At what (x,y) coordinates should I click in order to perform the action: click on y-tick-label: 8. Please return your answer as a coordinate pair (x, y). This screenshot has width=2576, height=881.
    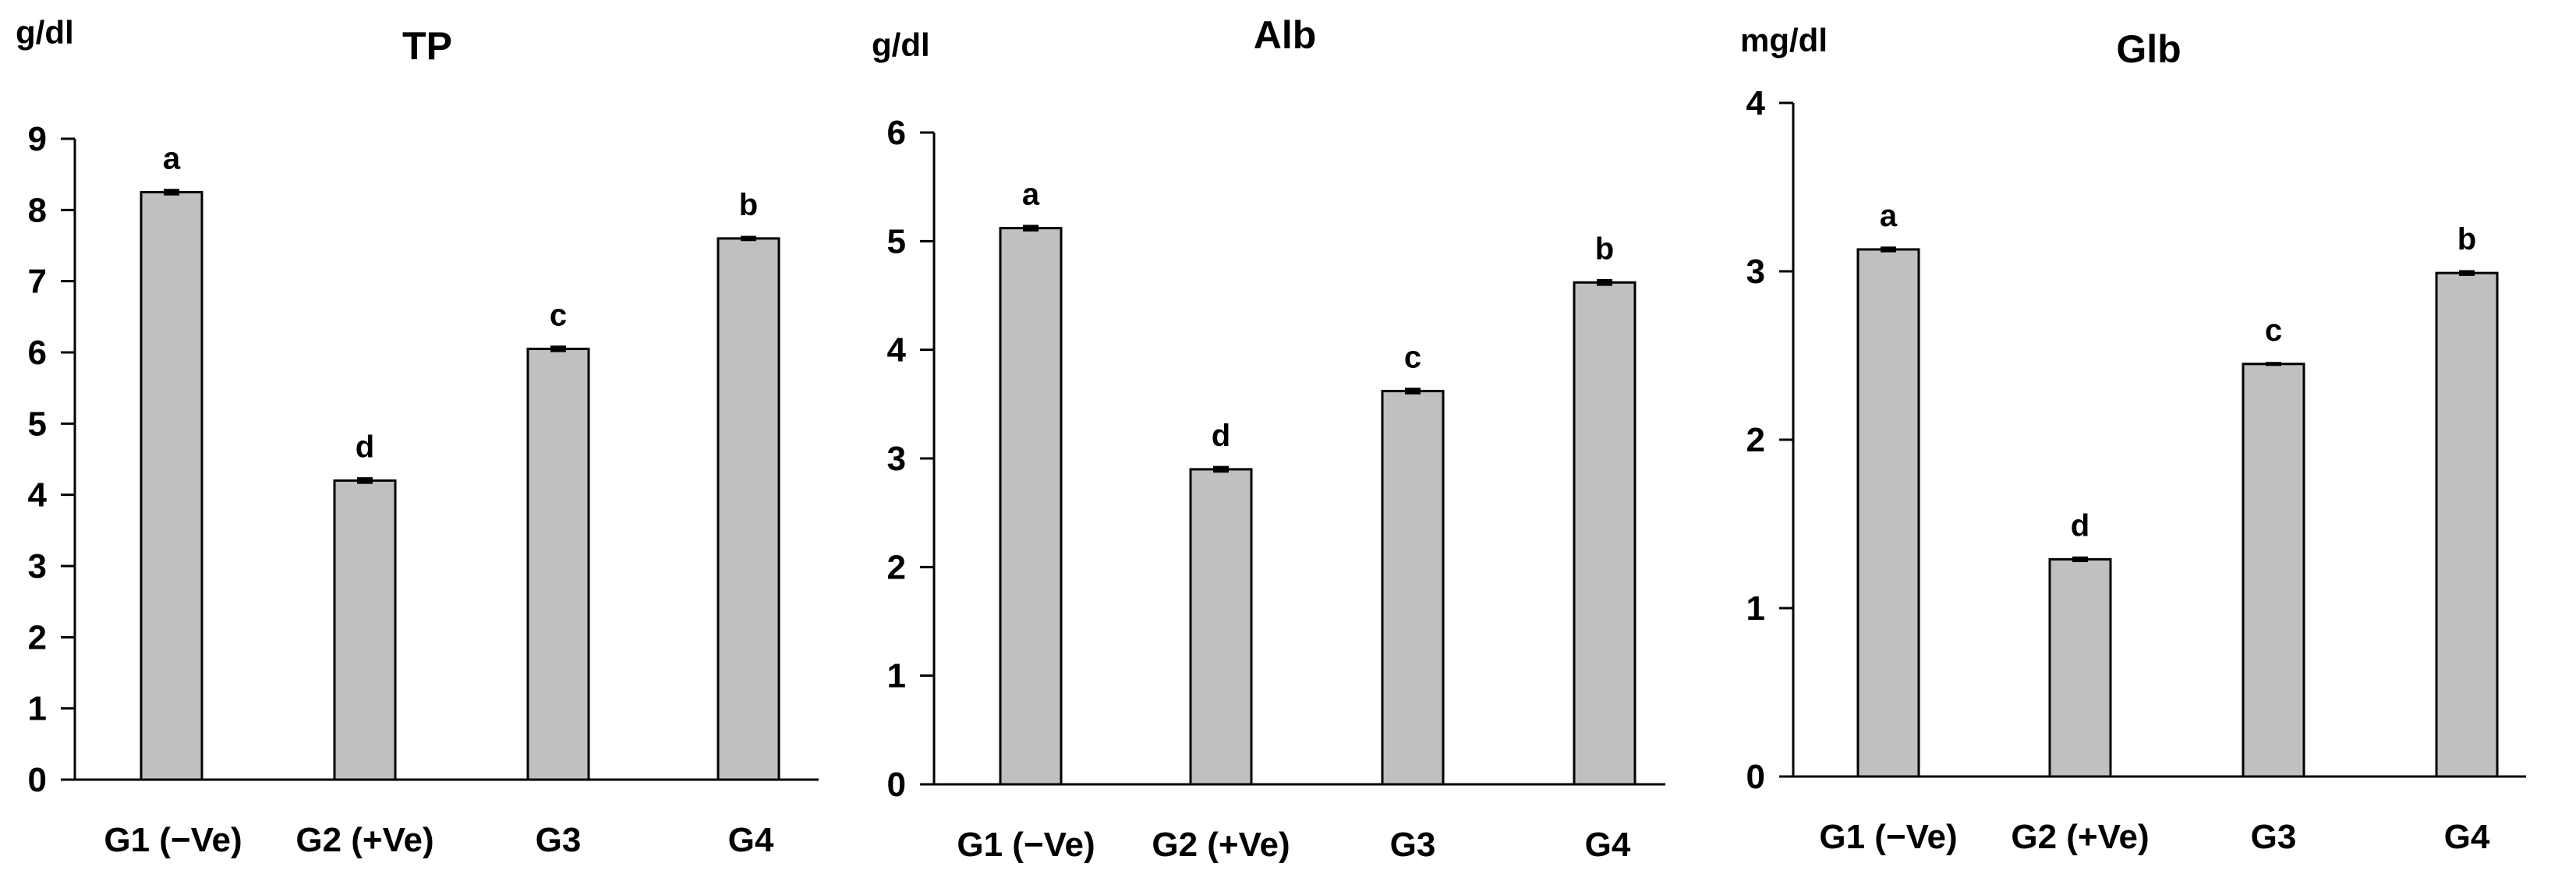
    Looking at the image, I should click on (37, 210).